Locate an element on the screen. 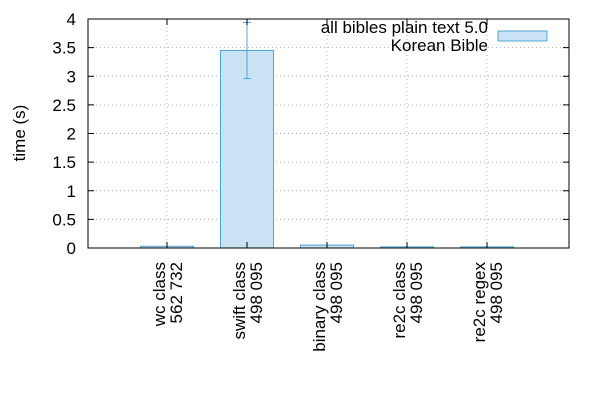 The width and height of the screenshot is (600, 400). y-tick-label: 2 is located at coordinates (71, 134).